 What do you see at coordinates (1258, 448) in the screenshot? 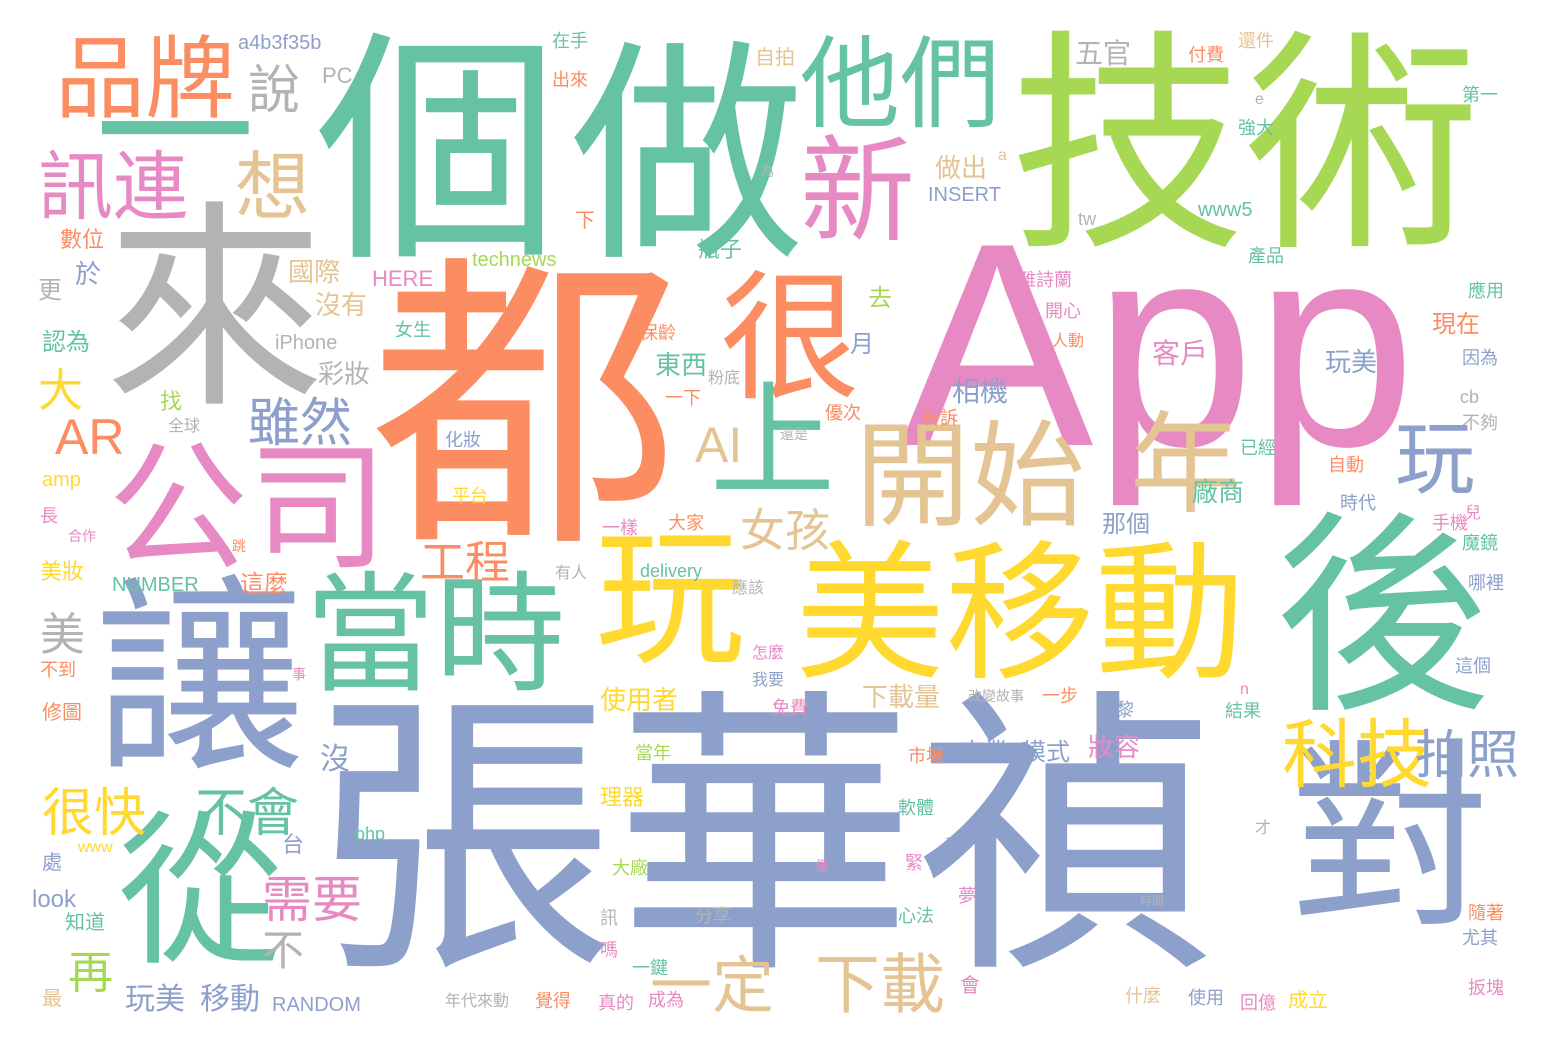
I see `word: 已經` at bounding box center [1258, 448].